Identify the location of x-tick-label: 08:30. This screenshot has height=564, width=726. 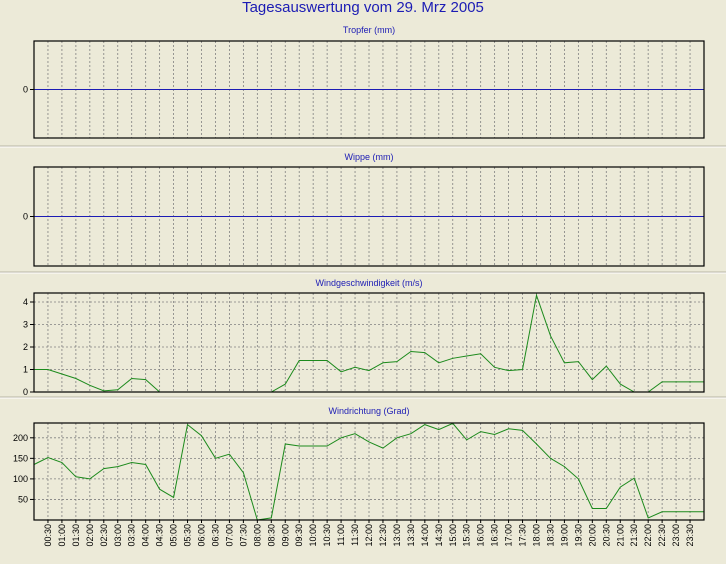
(271, 535).